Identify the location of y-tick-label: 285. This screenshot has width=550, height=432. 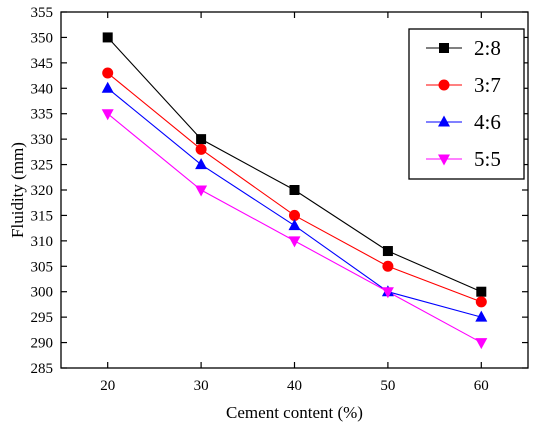
(42, 369).